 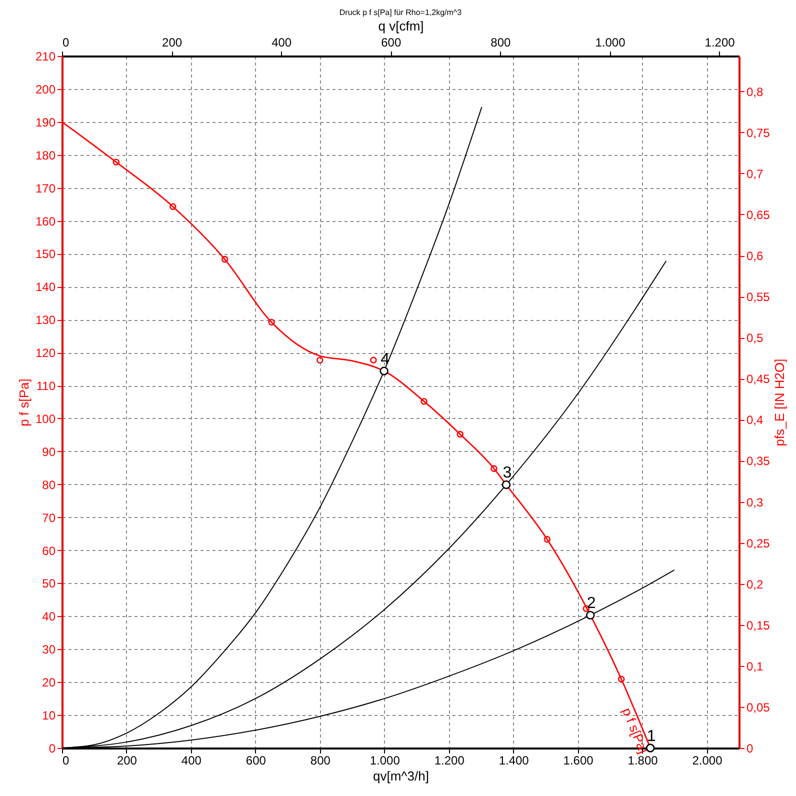 I want to click on y-tick-label: 170, so click(x=45, y=188).